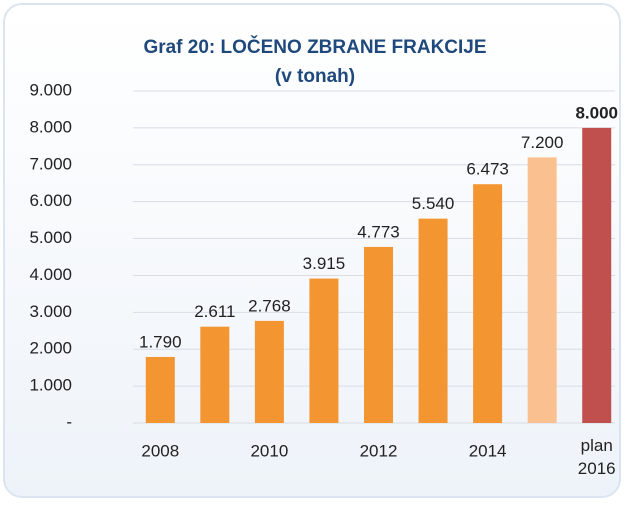  I want to click on value-label: 3.915, so click(324, 263).